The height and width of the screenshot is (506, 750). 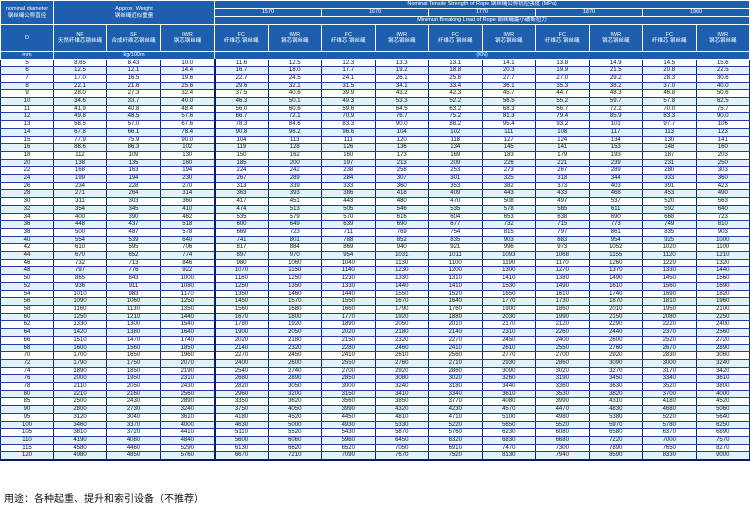 What do you see at coordinates (241, 286) in the screenshot?
I see `breaking-load-cell: 1250` at bounding box center [241, 286].